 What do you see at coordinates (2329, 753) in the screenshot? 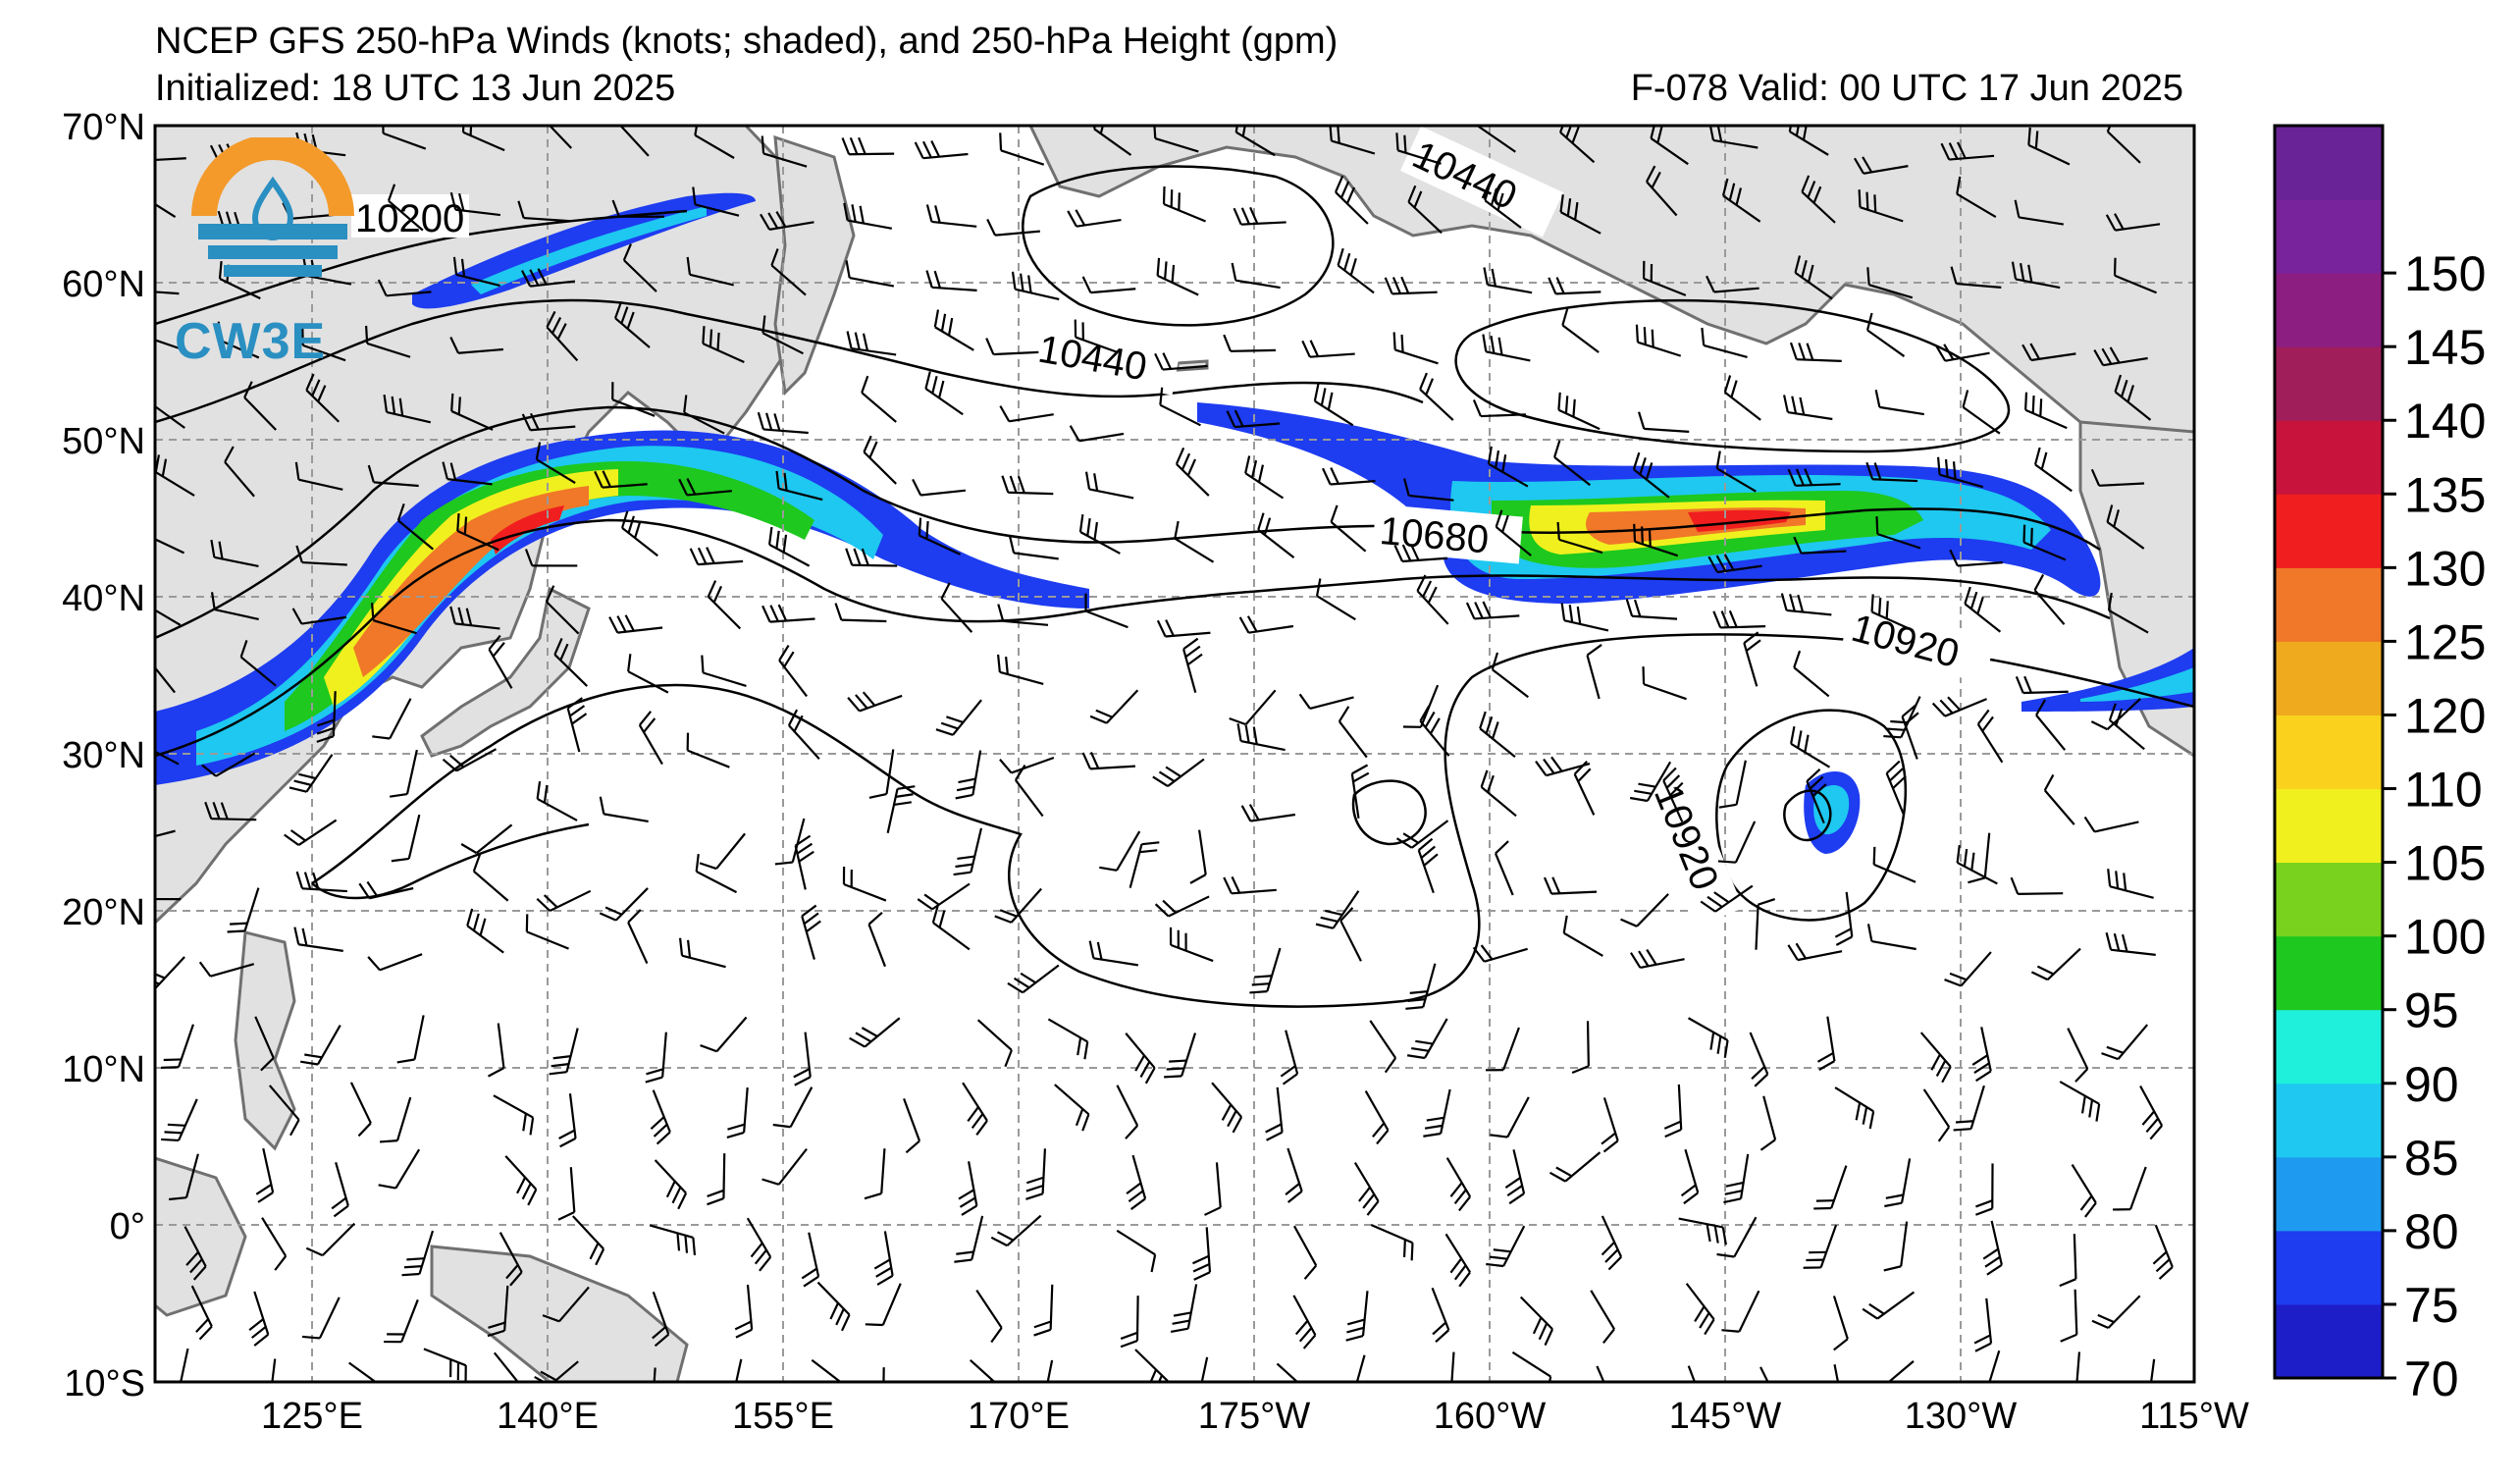
I see `colorbar-segment` at bounding box center [2329, 753].